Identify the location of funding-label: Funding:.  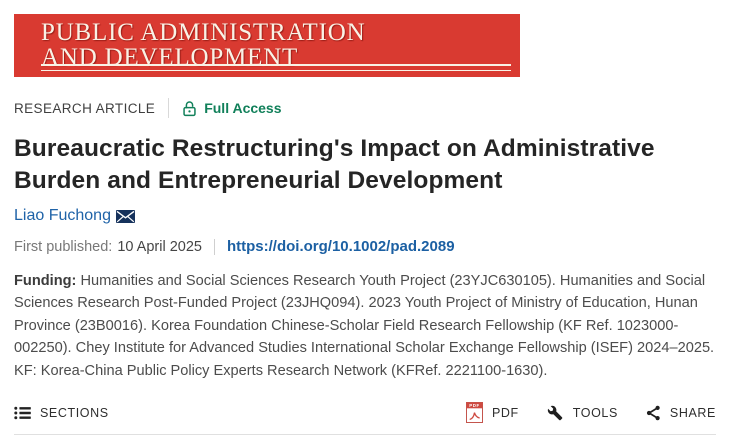
(45, 281).